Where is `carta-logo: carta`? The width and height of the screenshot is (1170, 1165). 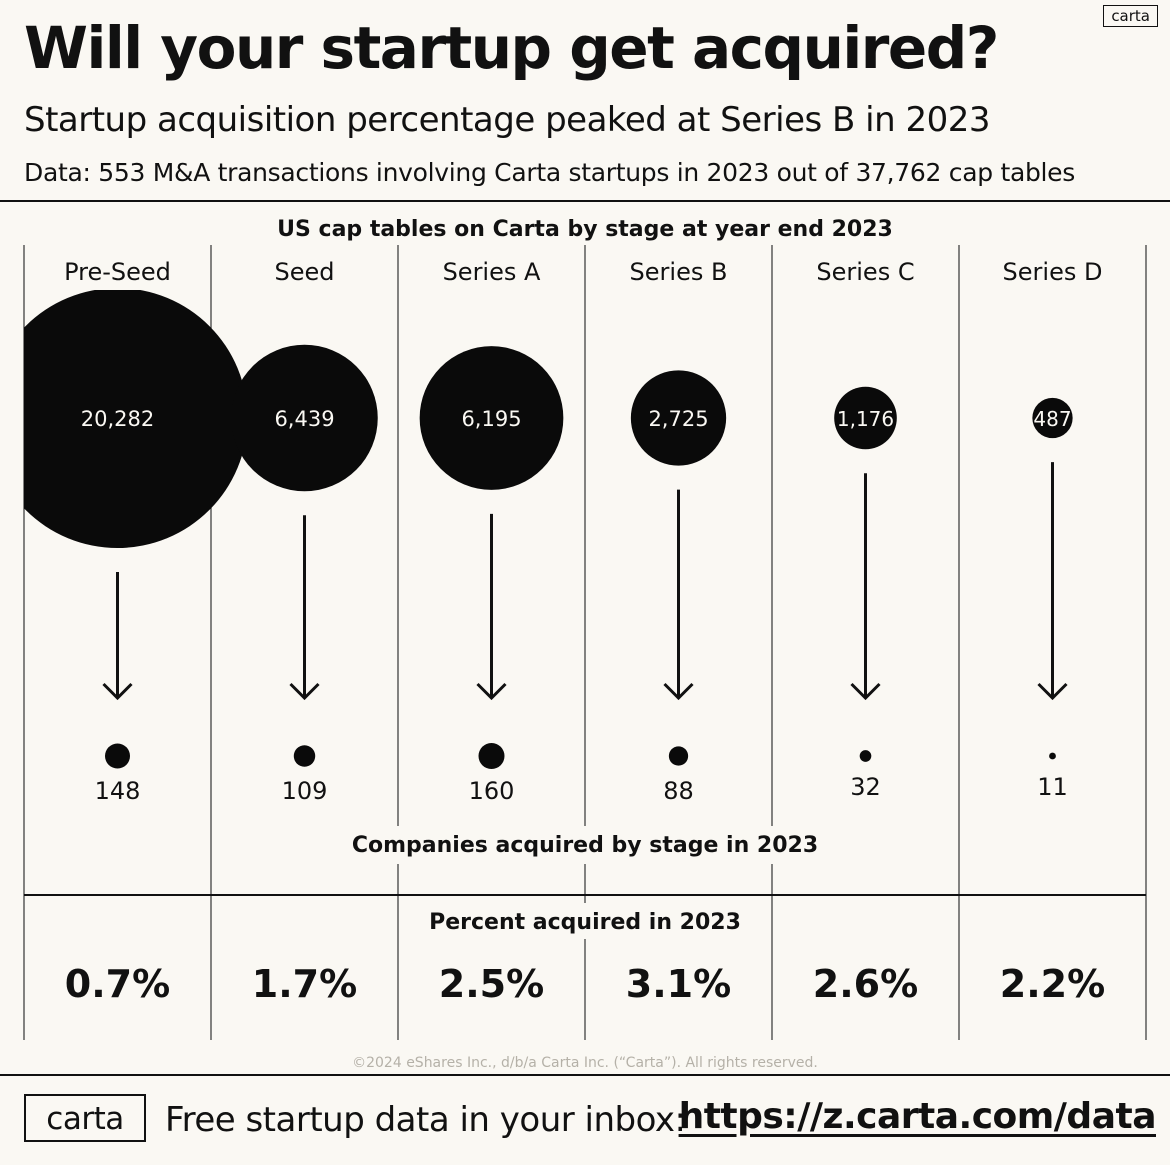
carta-logo: carta is located at coordinates (85, 1118).